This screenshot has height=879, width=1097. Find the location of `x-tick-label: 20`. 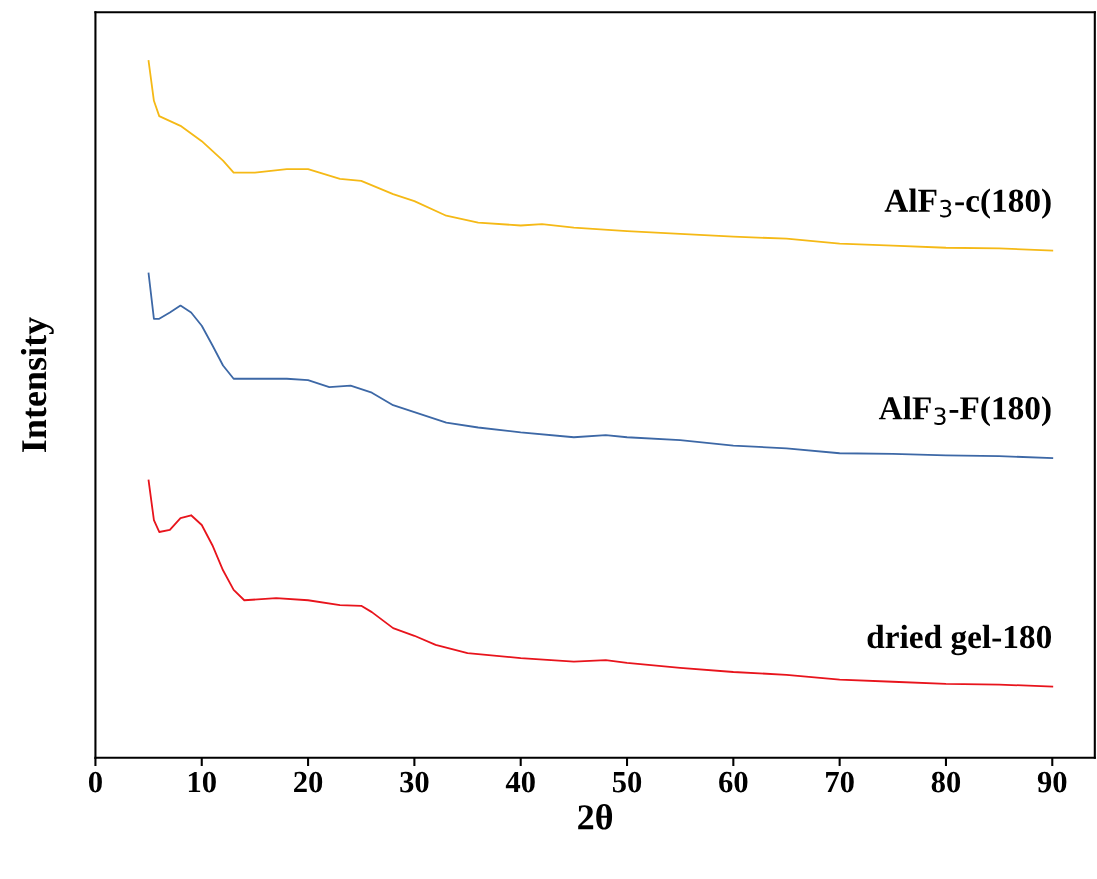

x-tick-label: 20 is located at coordinates (308, 782).